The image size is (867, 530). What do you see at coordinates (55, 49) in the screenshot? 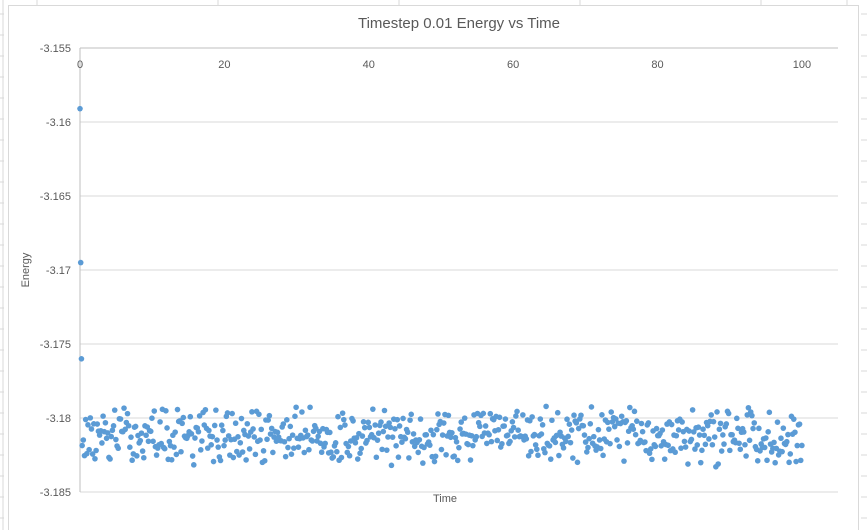
I see `y-tick-label: -3.155` at bounding box center [55, 49].